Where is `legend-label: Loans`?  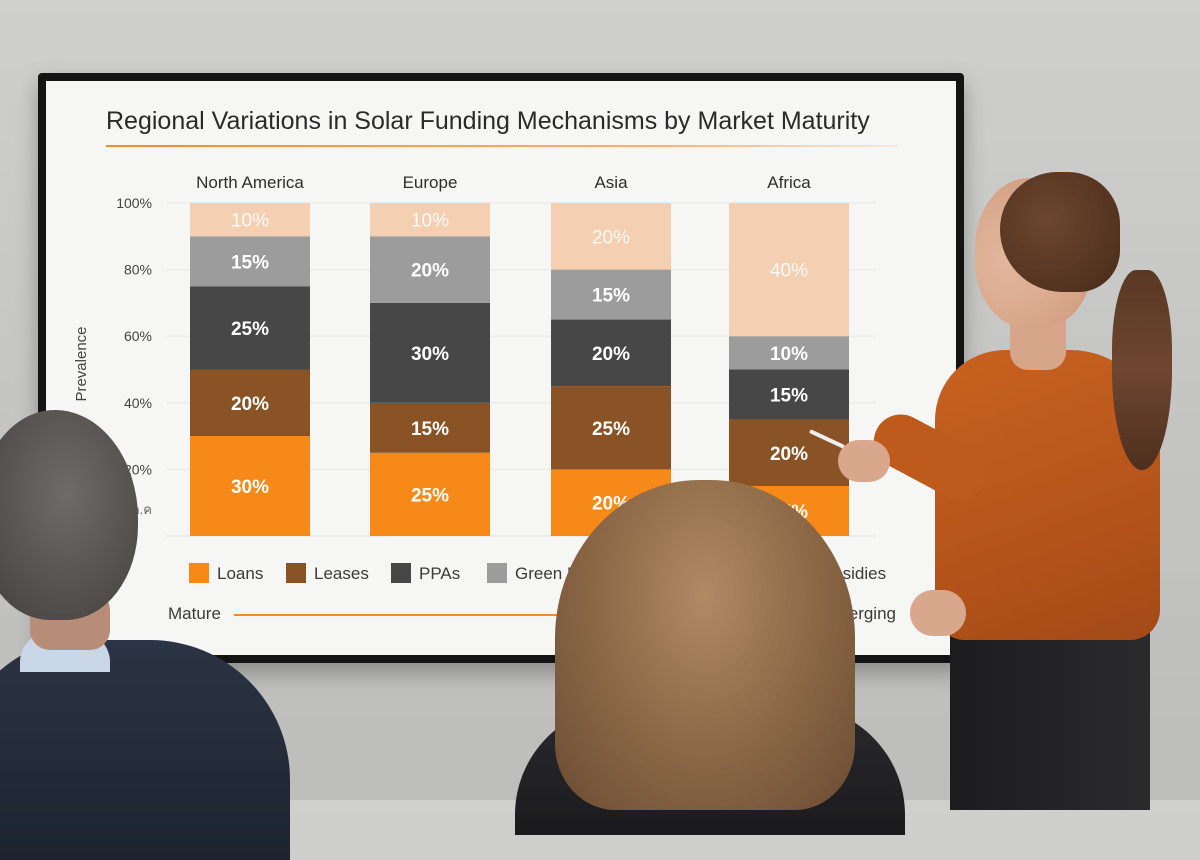 legend-label: Loans is located at coordinates (240, 573).